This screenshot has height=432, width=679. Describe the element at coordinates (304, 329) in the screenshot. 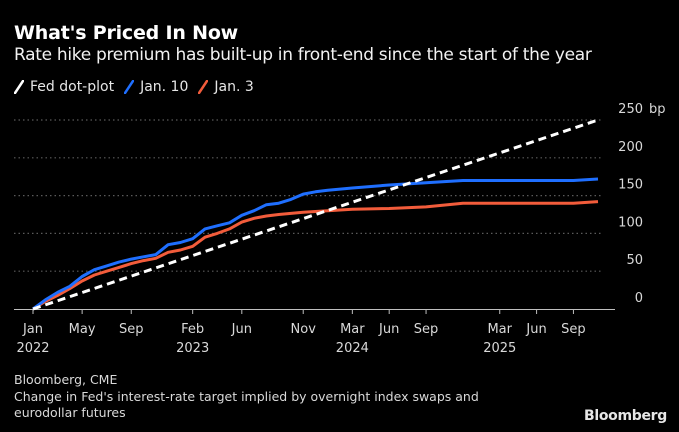

I see `x-tick-label-nov: Nov` at that location.